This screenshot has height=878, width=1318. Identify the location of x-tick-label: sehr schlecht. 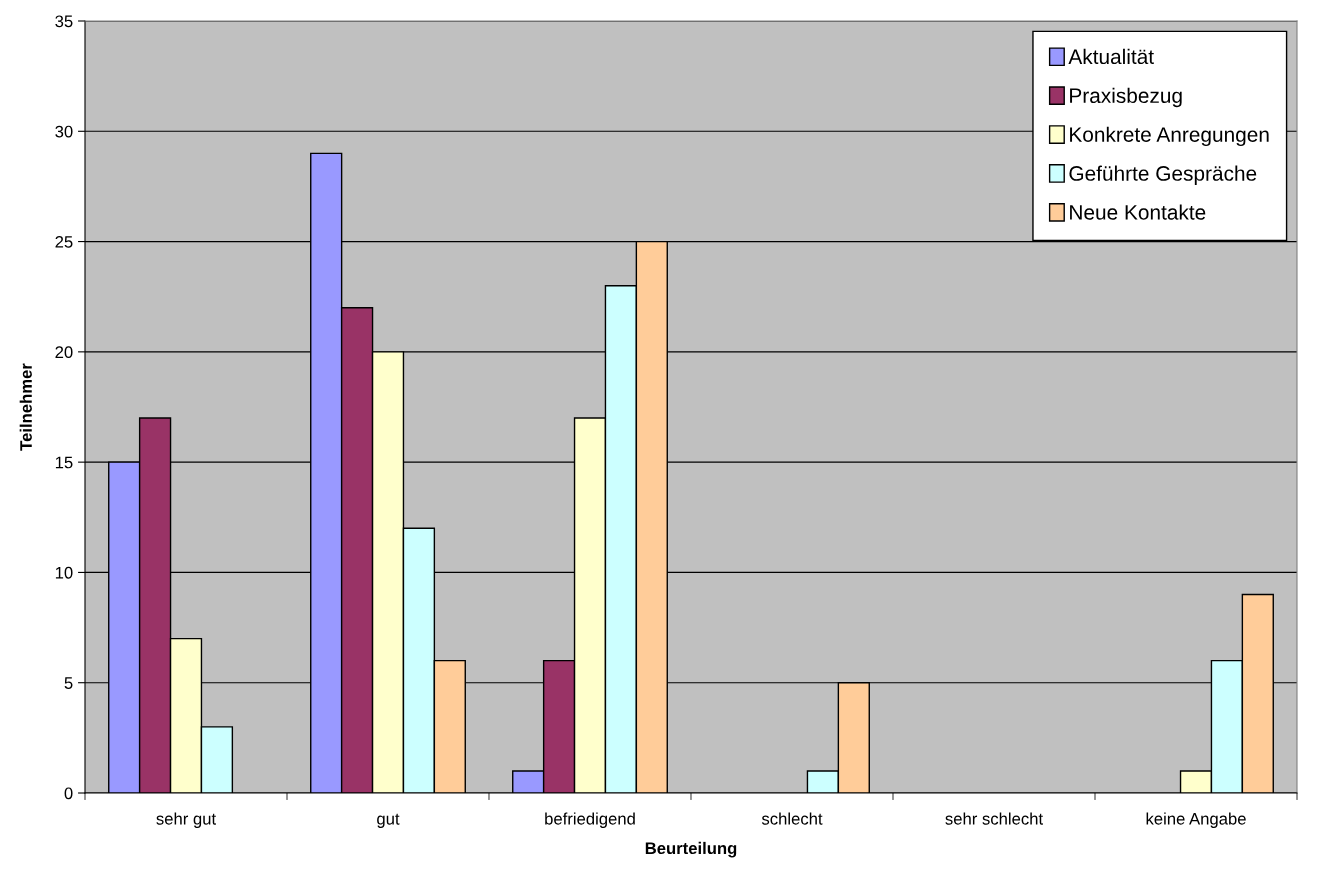
(994, 818).